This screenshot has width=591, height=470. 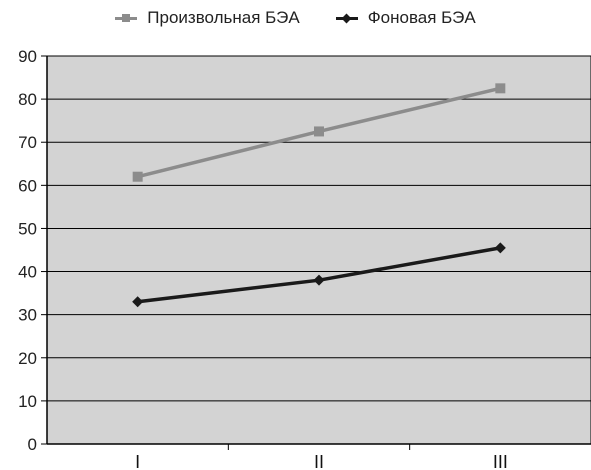 What do you see at coordinates (27, 142) in the screenshot?
I see `y-tick-label: 70` at bounding box center [27, 142].